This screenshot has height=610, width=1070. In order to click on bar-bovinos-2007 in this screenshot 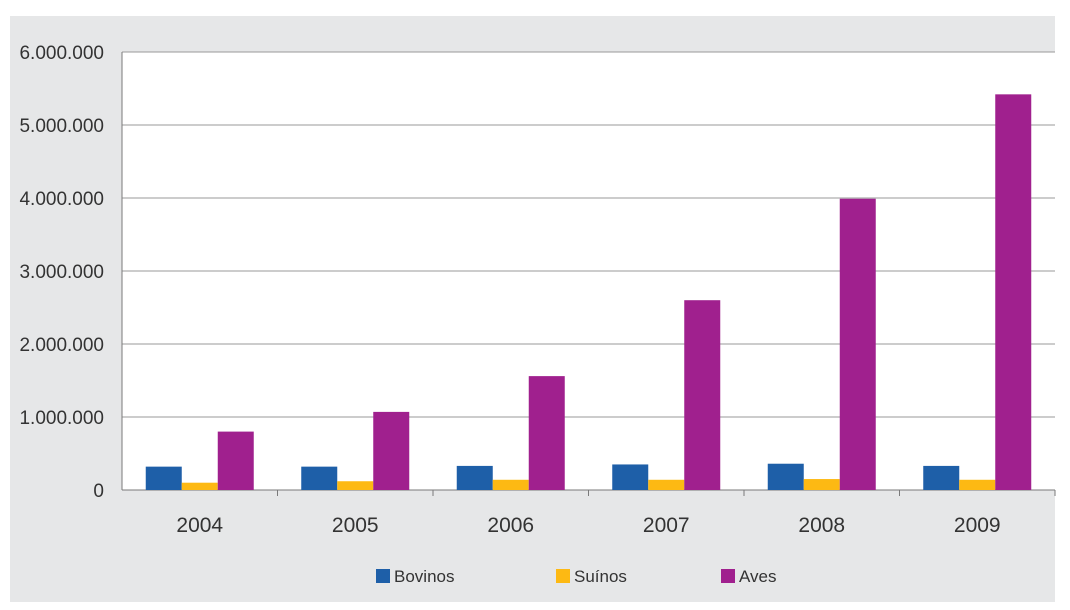, I will do `click(630, 477)`.